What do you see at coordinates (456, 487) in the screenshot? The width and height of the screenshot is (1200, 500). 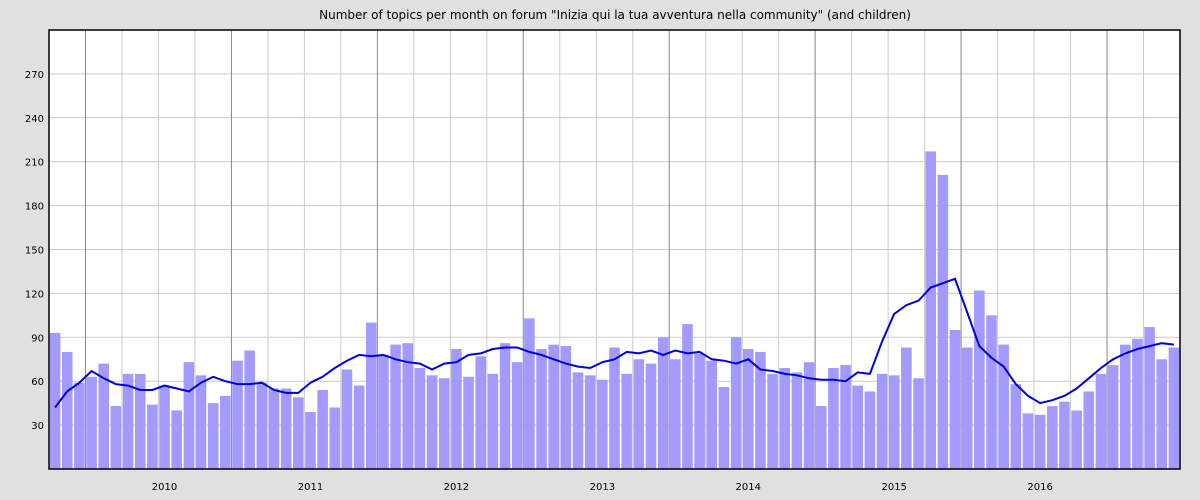 I see `x-tick-label: 2012` at bounding box center [456, 487].